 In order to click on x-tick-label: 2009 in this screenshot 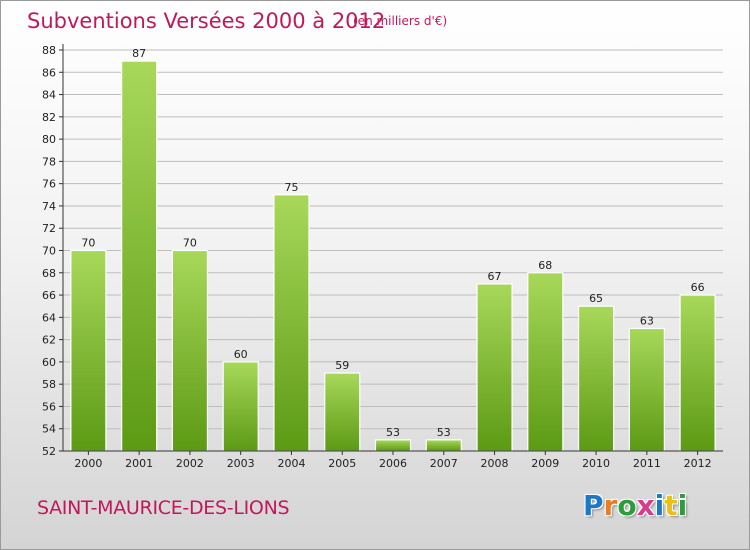, I will do `click(545, 463)`.